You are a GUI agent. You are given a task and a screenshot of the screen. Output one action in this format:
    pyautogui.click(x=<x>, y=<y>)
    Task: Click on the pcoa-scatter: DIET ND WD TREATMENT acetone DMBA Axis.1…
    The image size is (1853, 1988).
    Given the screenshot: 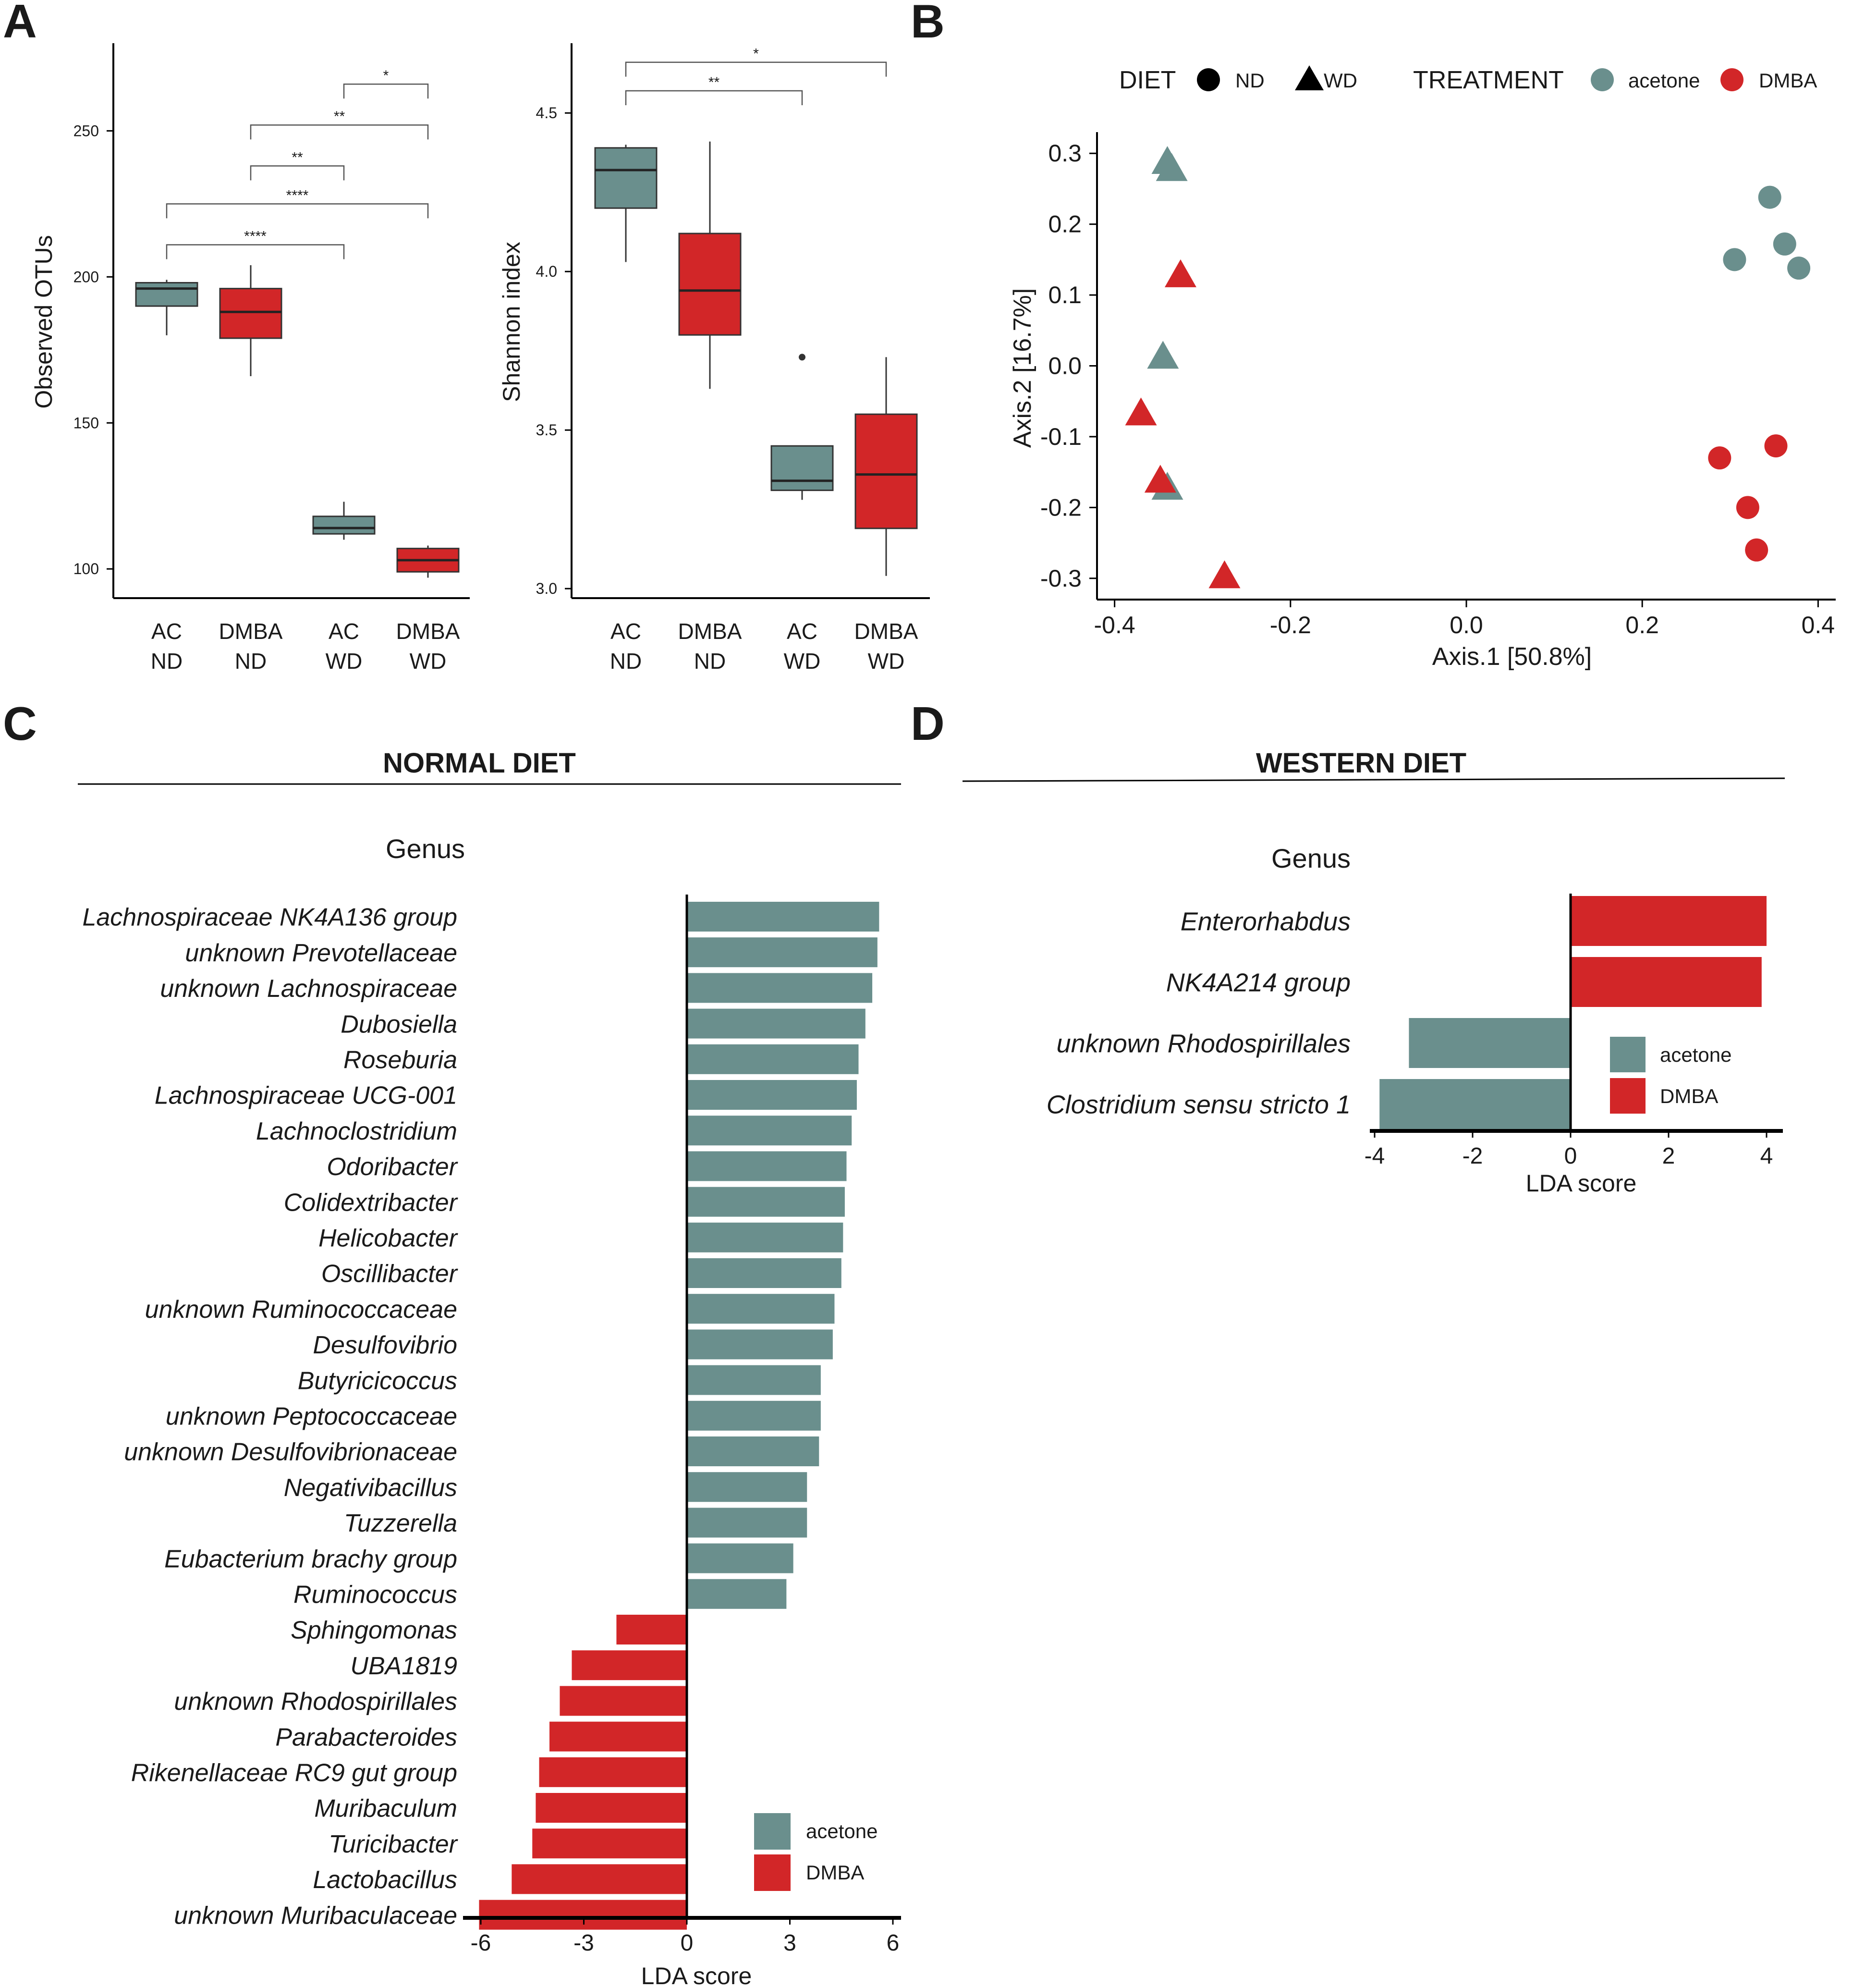 What is the action you would take?
    pyautogui.click(x=1422, y=368)
    